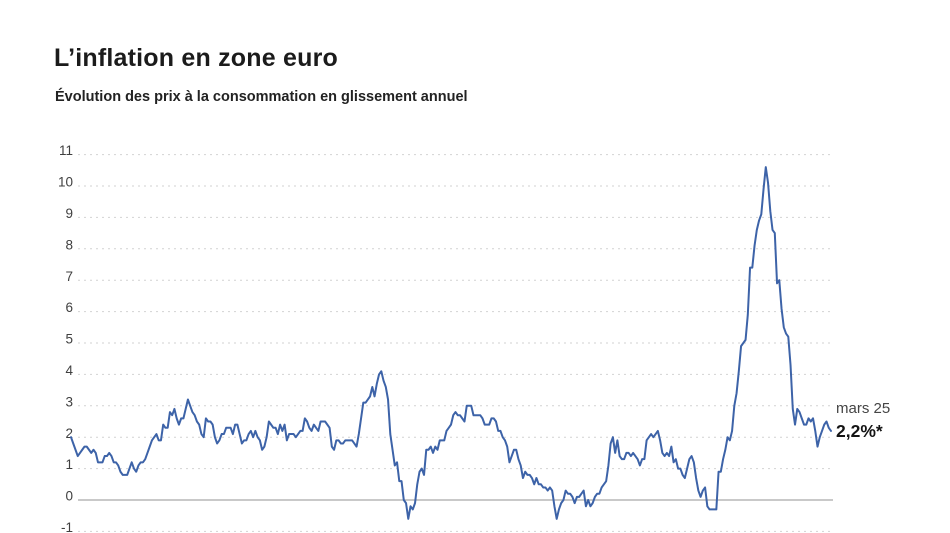 This screenshot has width=950, height=533. I want to click on svg-text: 9, so click(69, 213).